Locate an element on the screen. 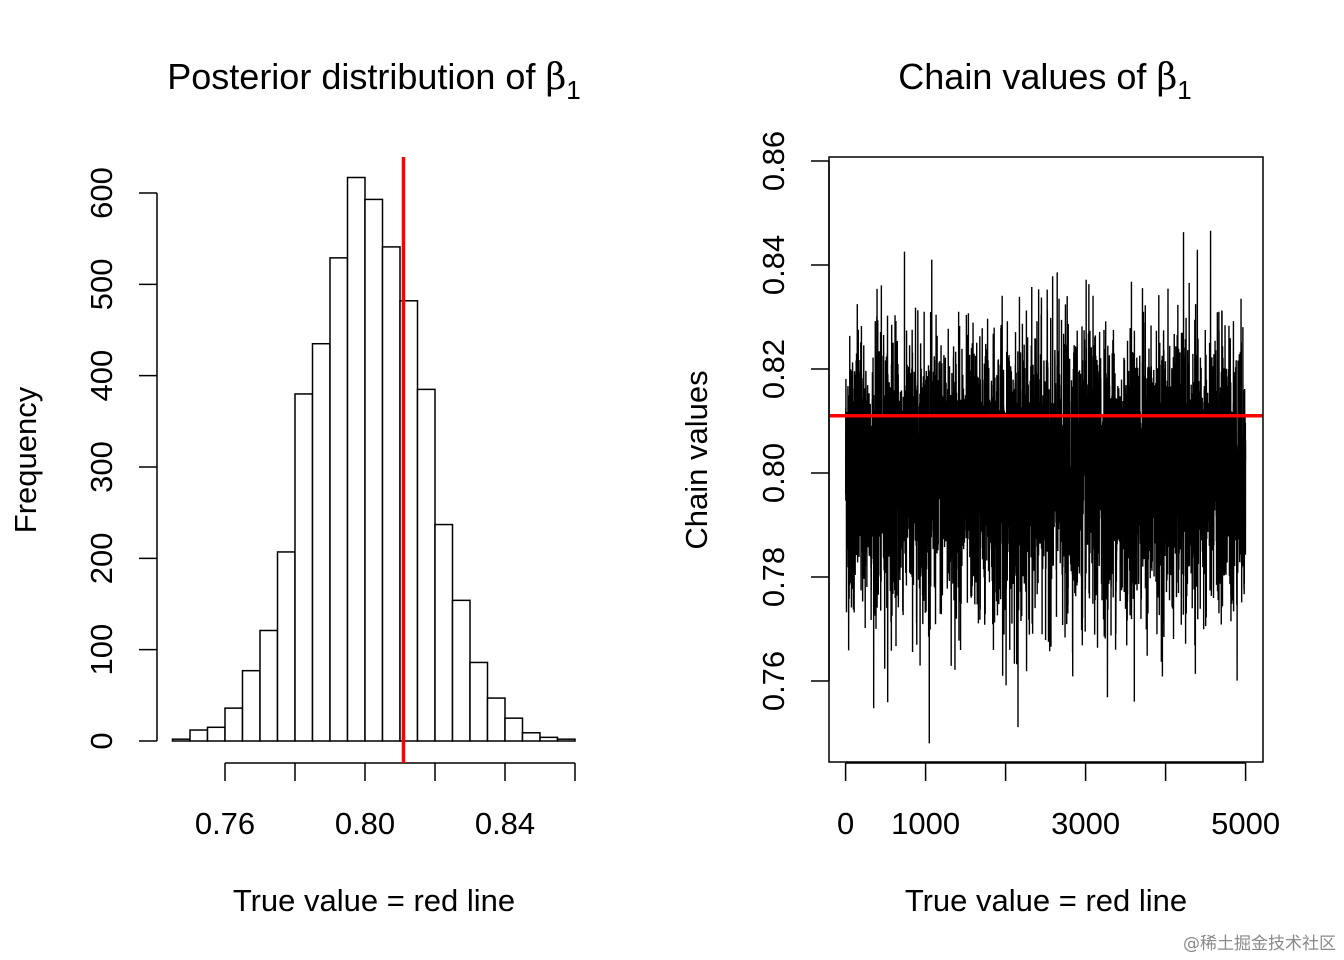  histogram-x-tick-label: 0.80 is located at coordinates (365, 823).